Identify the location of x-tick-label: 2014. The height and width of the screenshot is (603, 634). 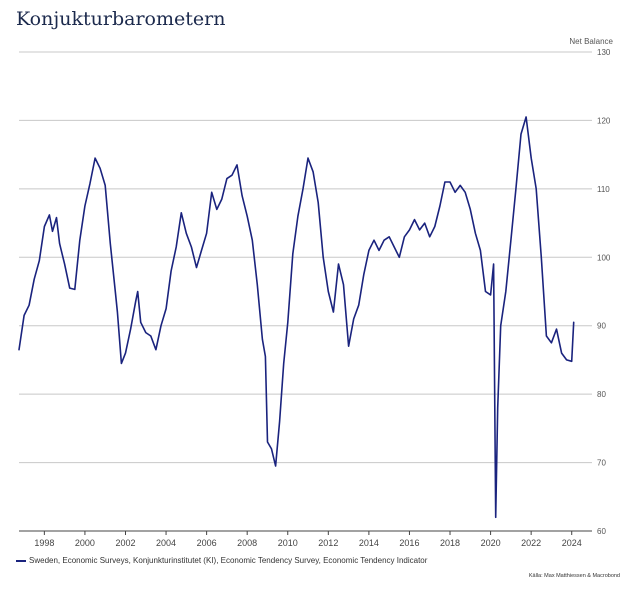
(369, 543).